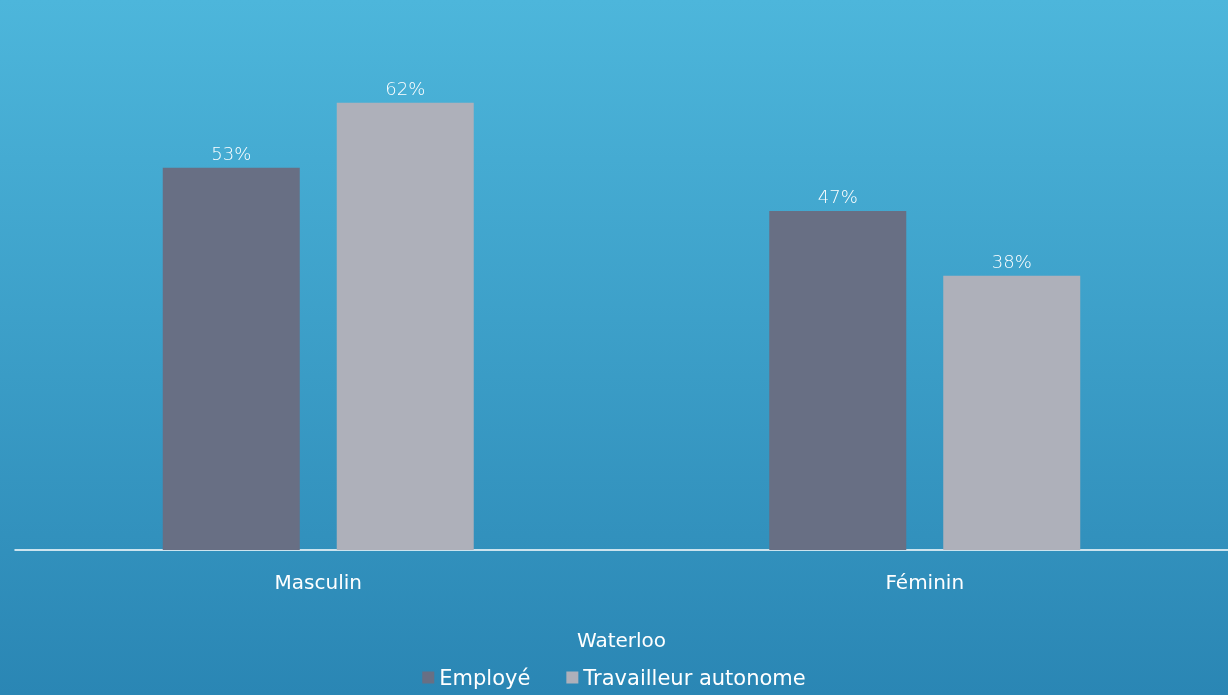  What do you see at coordinates (621, 640) in the screenshot?
I see `x-axis-title: Waterloo` at bounding box center [621, 640].